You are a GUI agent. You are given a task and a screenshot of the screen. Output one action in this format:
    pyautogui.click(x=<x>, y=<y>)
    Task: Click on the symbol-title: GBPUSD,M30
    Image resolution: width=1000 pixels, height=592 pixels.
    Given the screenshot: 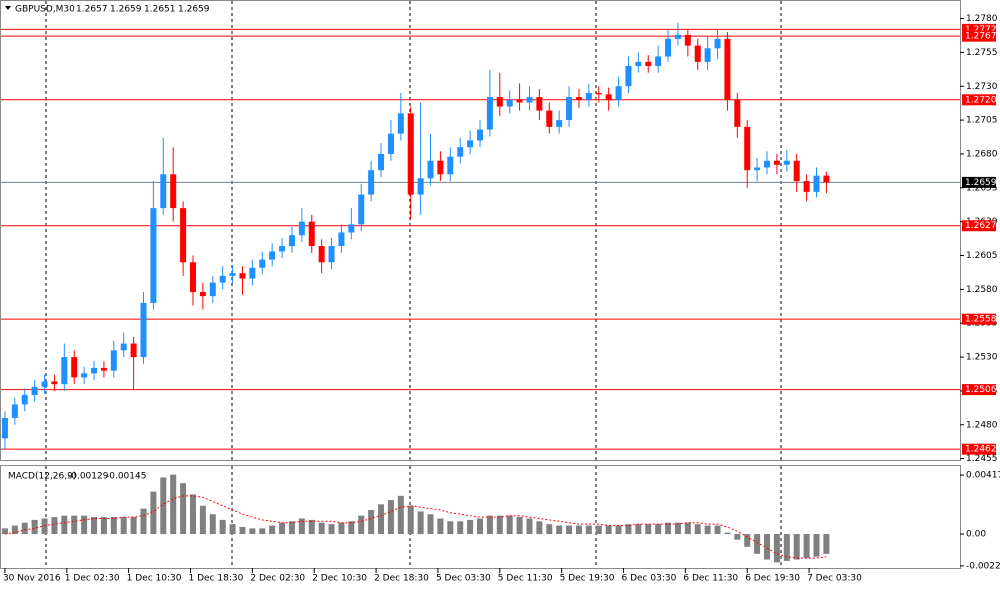 What is the action you would take?
    pyautogui.click(x=45, y=10)
    